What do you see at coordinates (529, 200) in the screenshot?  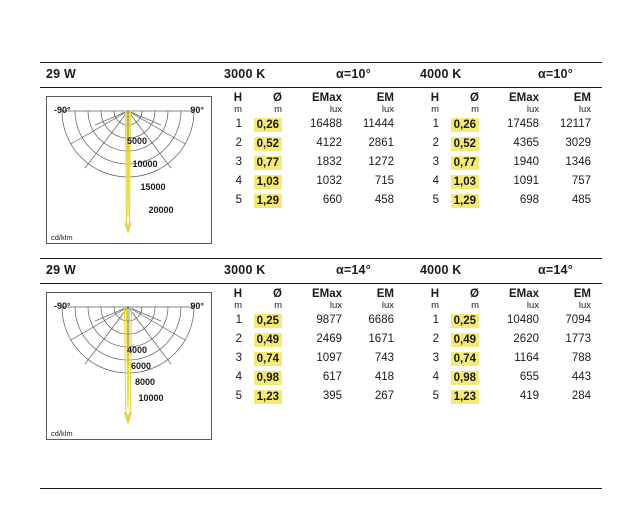 I see `cell-emax: 698` at bounding box center [529, 200].